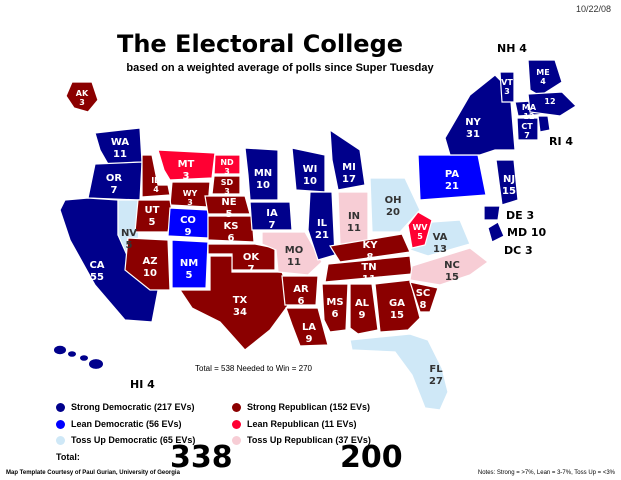  I want to click on callout-de: DE 3, so click(520, 215).